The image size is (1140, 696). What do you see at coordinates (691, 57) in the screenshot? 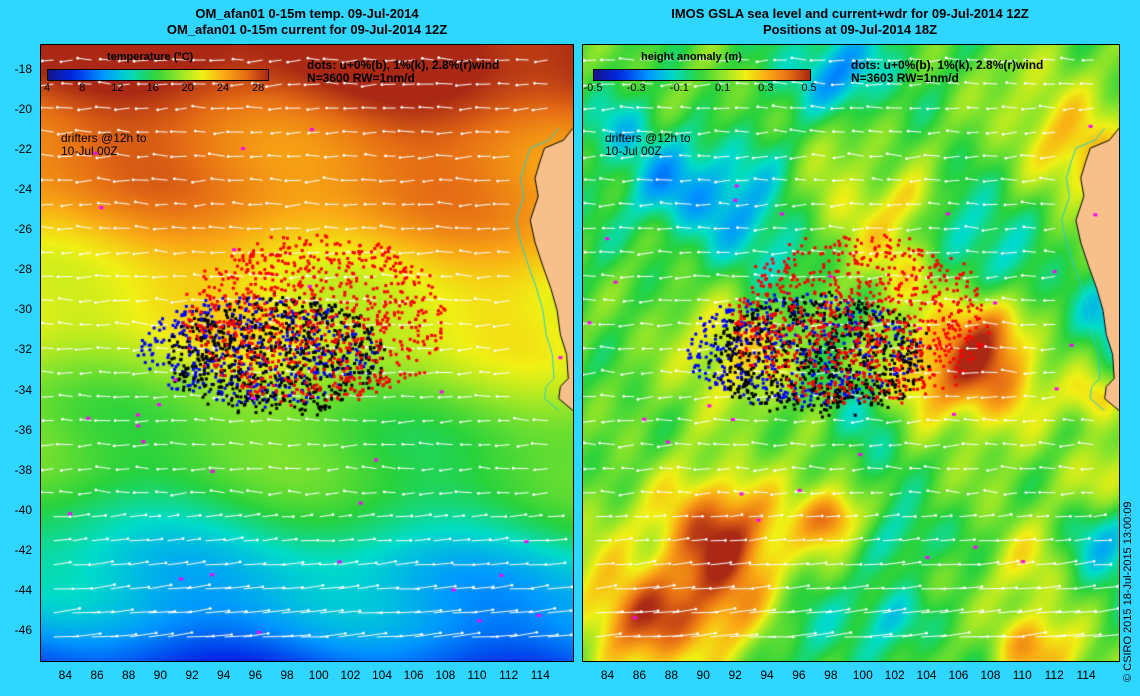
I see `right-colorbar-title: height anomaly (m)` at bounding box center [691, 57].